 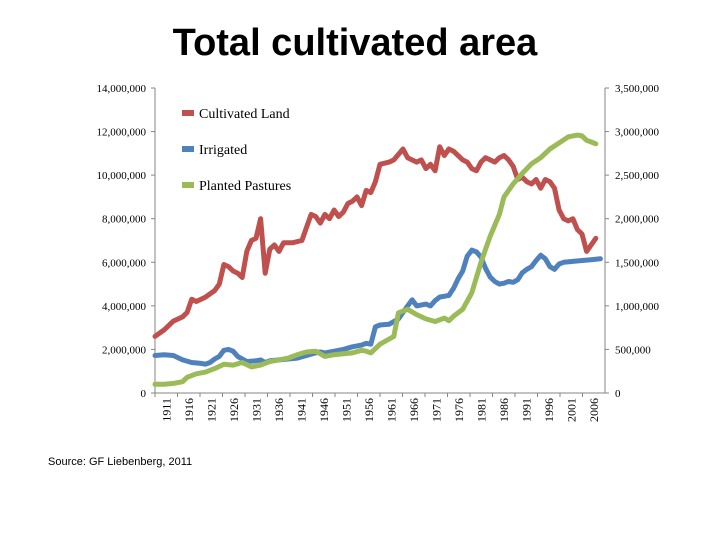 I want to click on x-tick-label: 1971, so click(x=436, y=410).